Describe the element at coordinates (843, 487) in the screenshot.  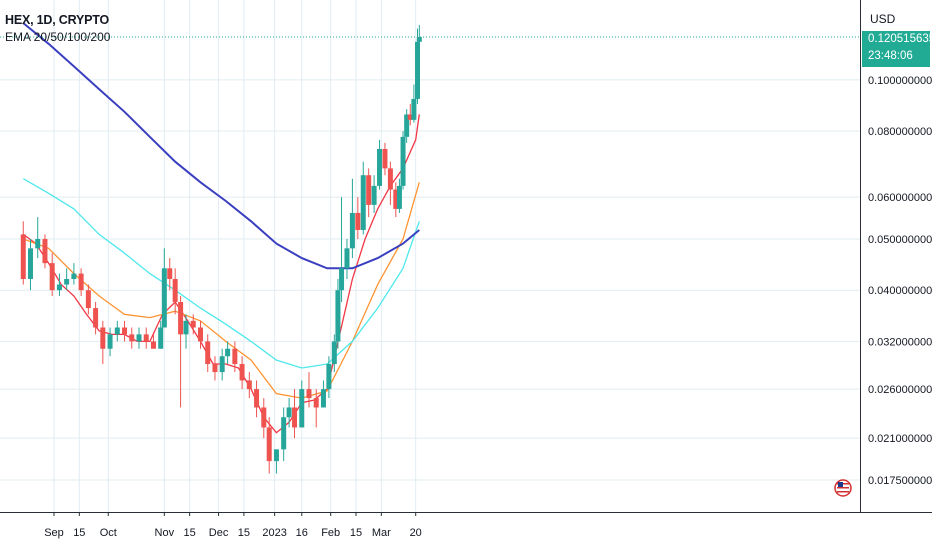
I see `us-flag-icon` at that location.